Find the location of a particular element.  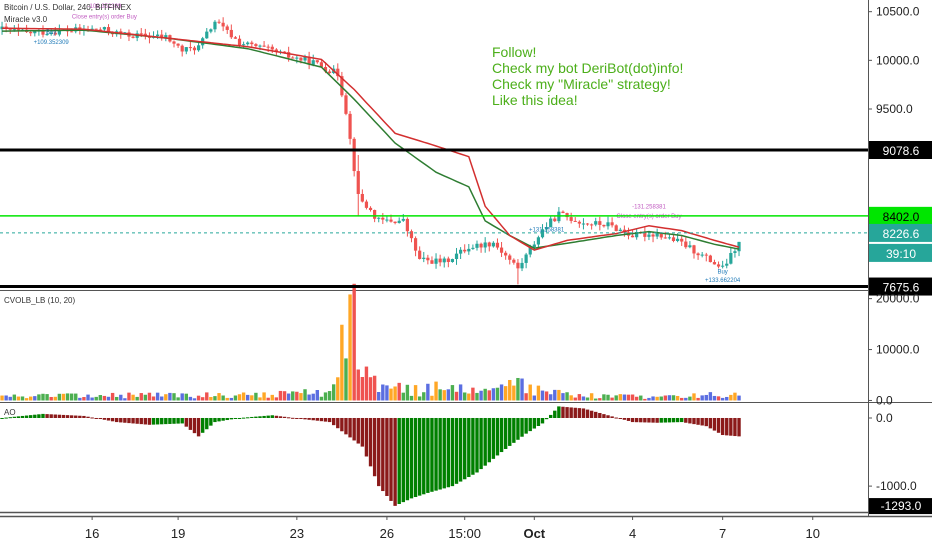

promo-line: Check my bot DeriBot(dot)info! is located at coordinates (588, 68).